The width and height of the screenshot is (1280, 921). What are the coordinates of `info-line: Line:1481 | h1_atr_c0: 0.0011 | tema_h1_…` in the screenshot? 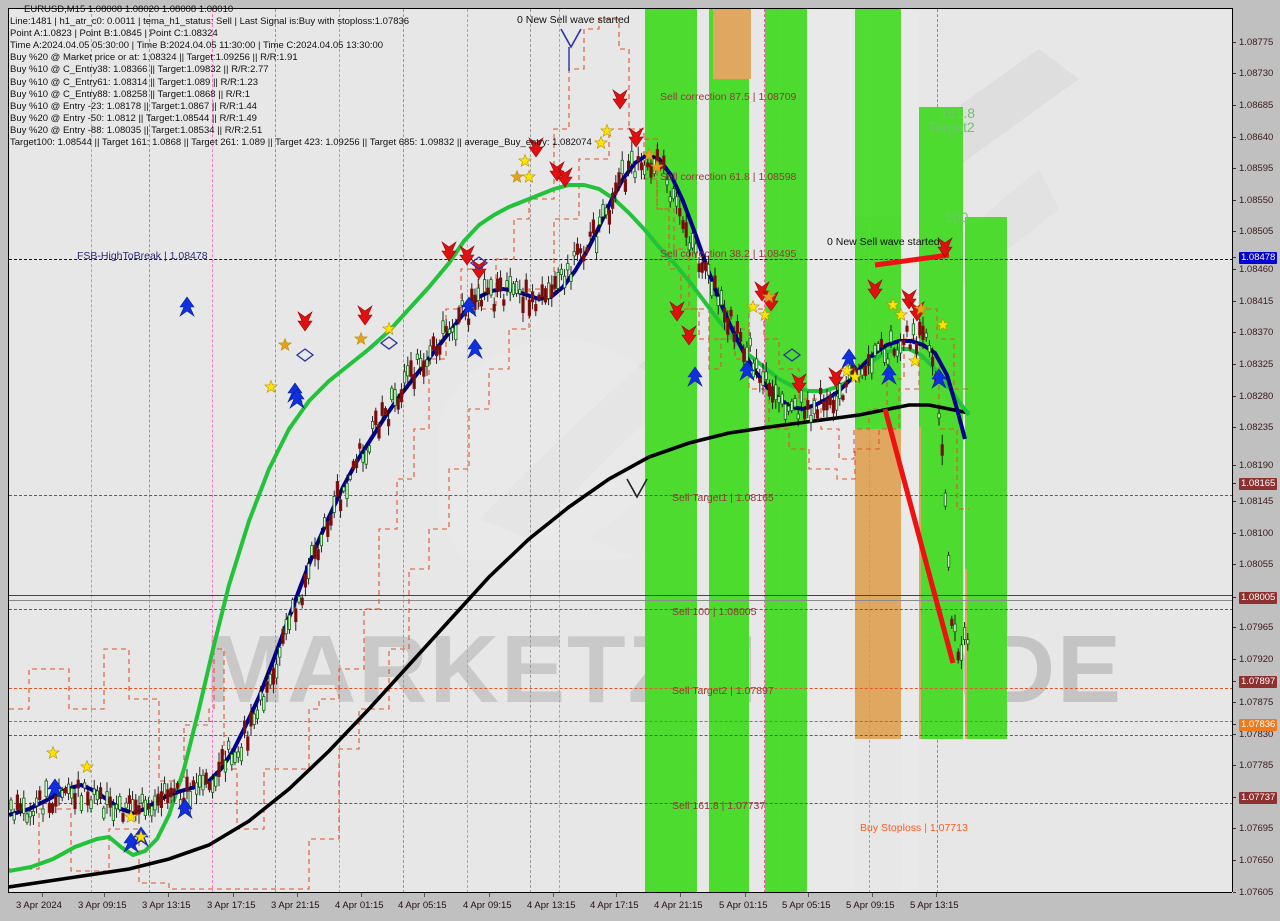 It's located at (210, 22).